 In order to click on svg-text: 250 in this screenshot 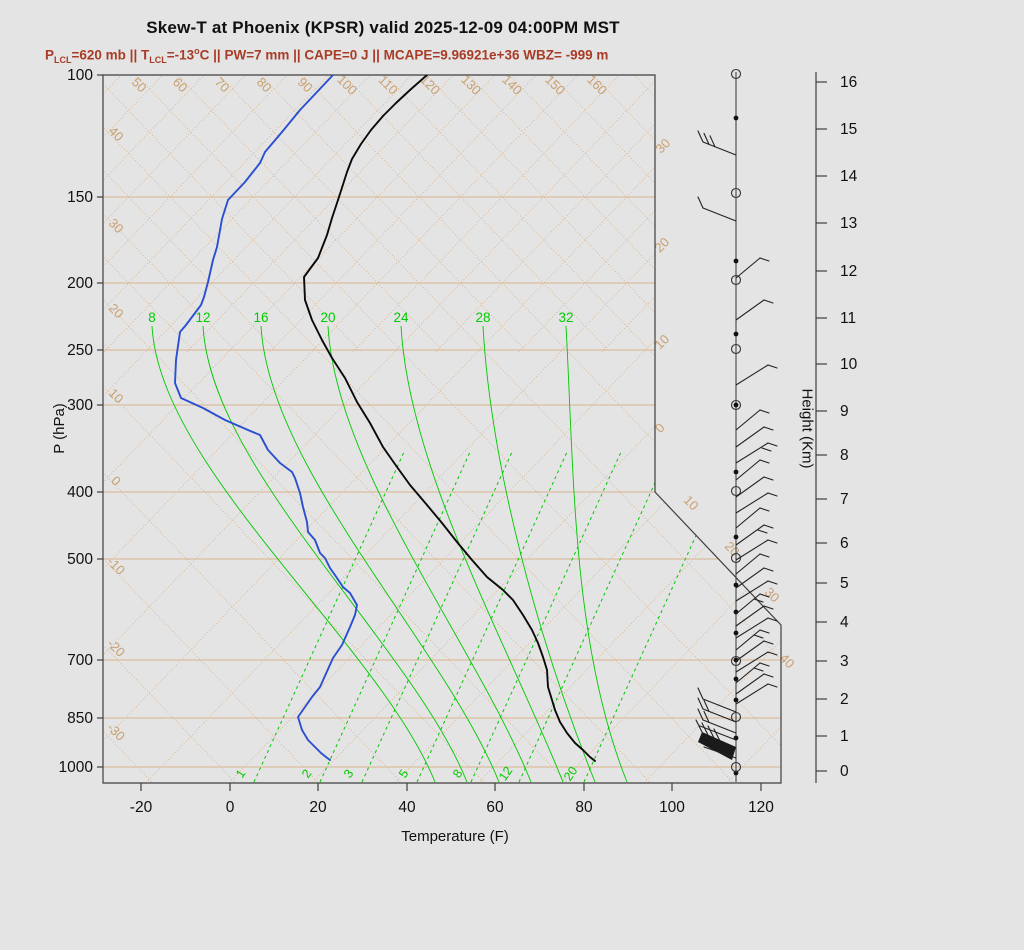, I will do `click(80, 350)`.